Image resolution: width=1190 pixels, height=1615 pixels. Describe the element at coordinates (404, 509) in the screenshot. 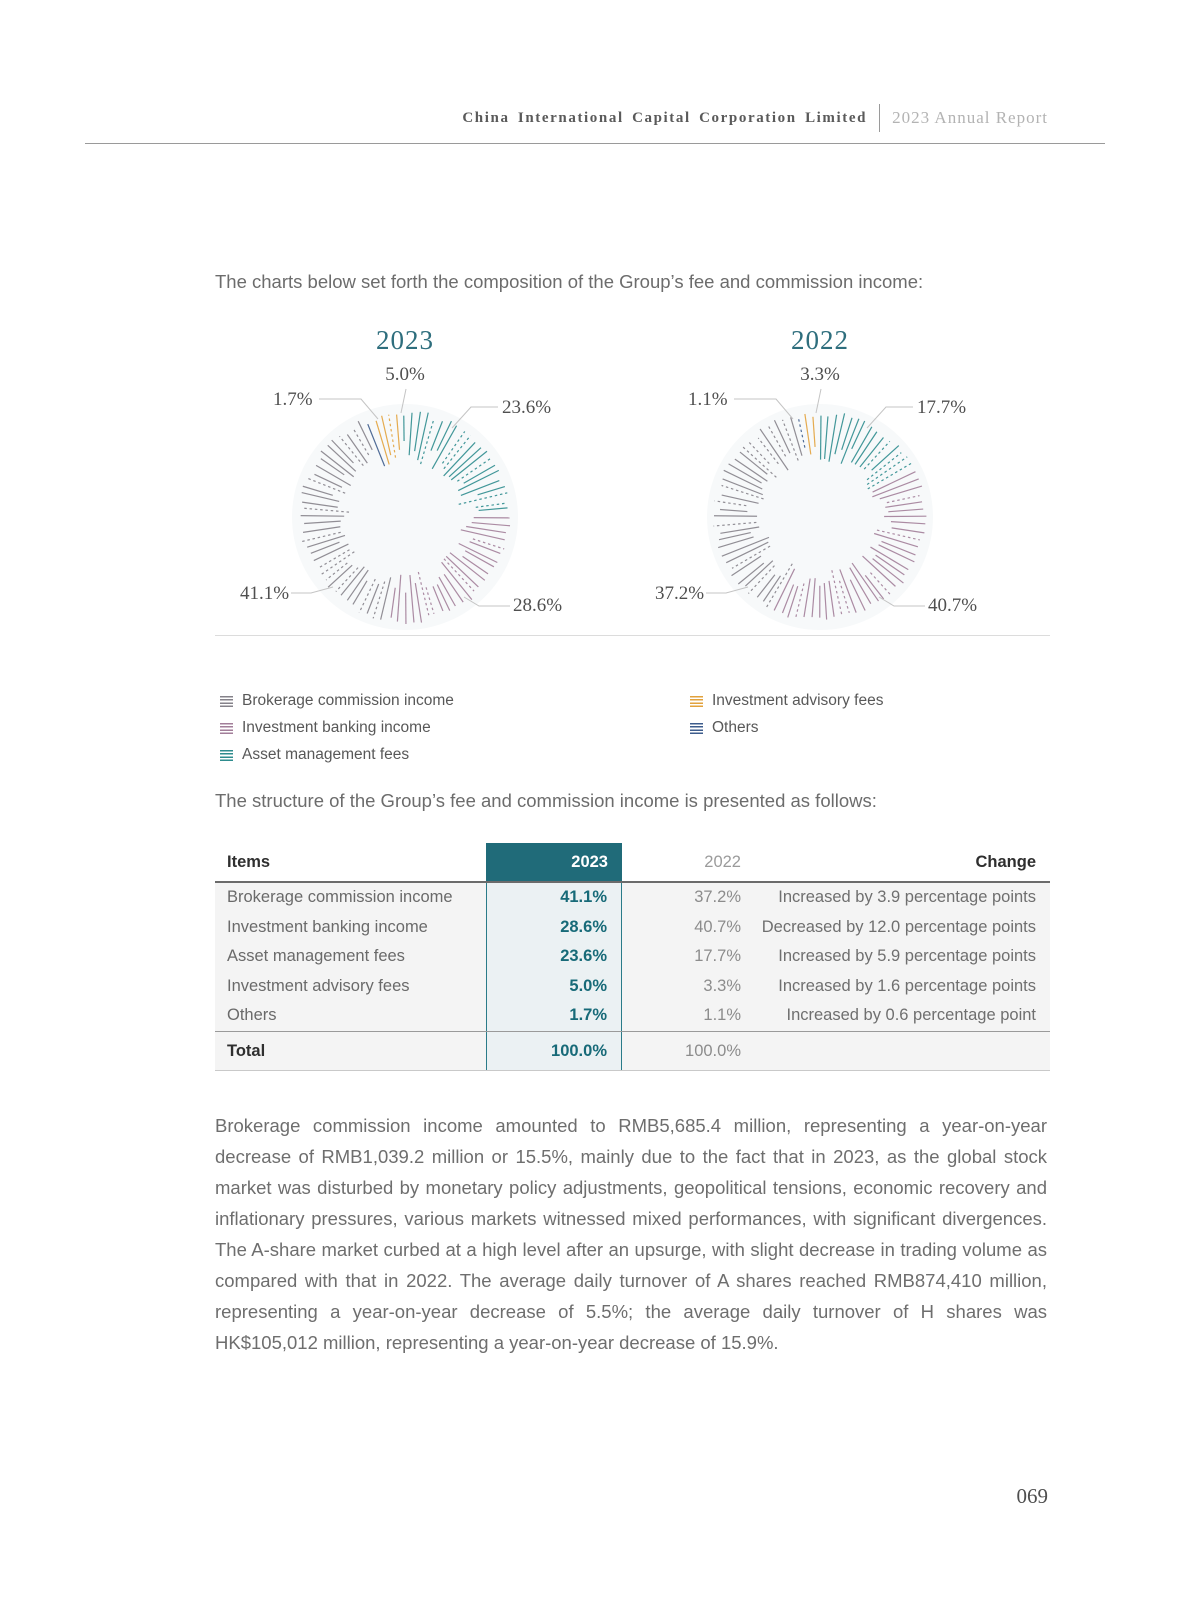

I see `donut-svg-2023` at that location.